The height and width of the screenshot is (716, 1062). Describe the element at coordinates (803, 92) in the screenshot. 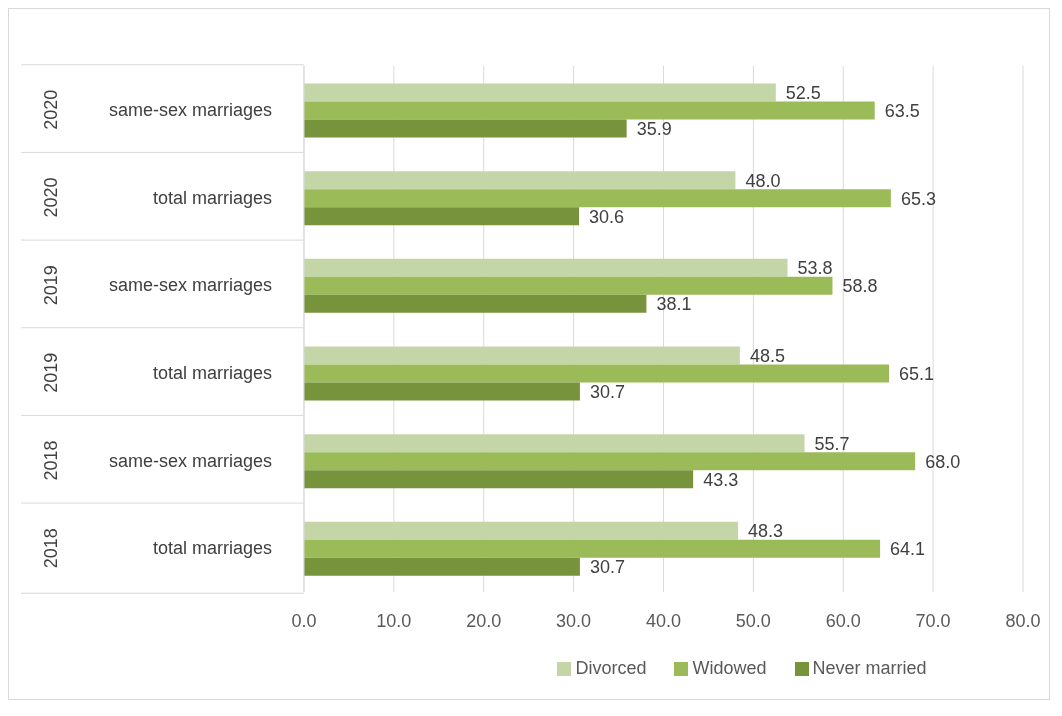

I see `data-label: 52.5` at that location.